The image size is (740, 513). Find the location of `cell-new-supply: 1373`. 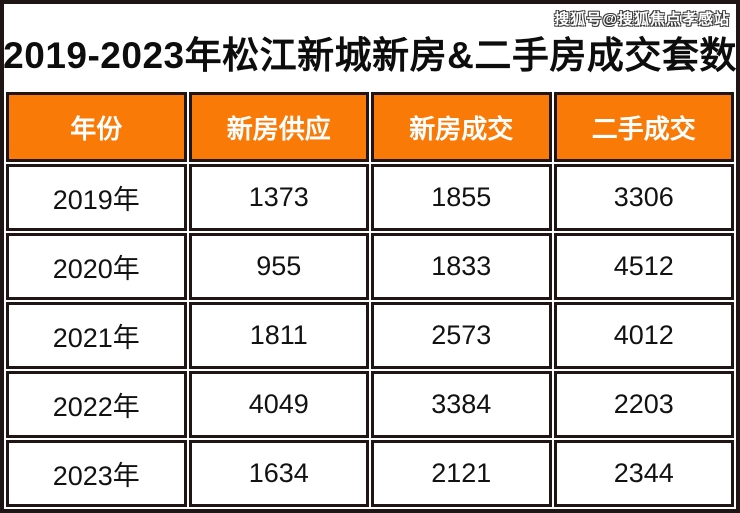

cell-new-supply: 1373 is located at coordinates (278, 197).